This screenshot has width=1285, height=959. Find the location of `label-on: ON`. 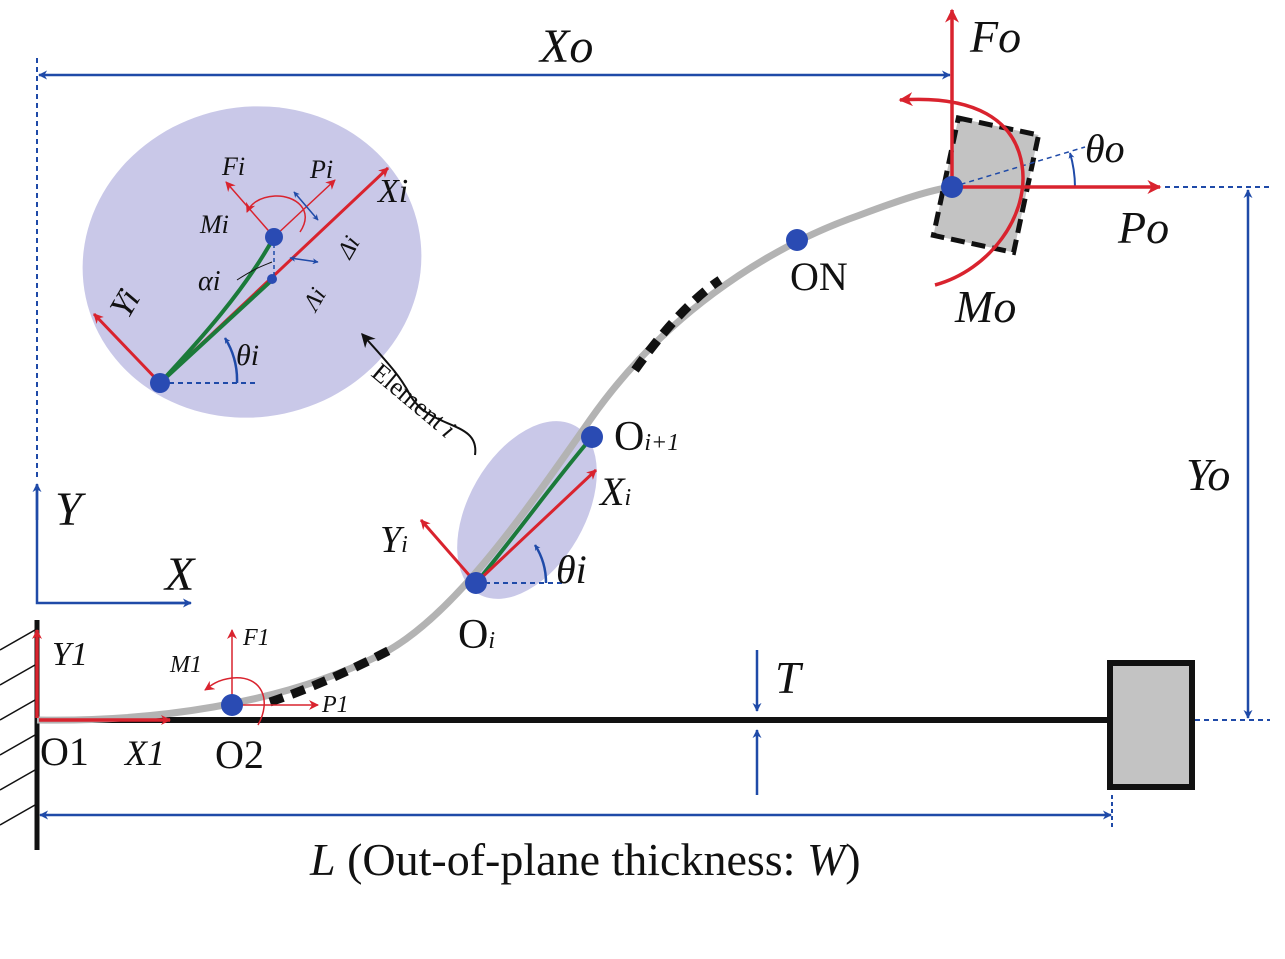

label-on: ON is located at coordinates (819, 276).